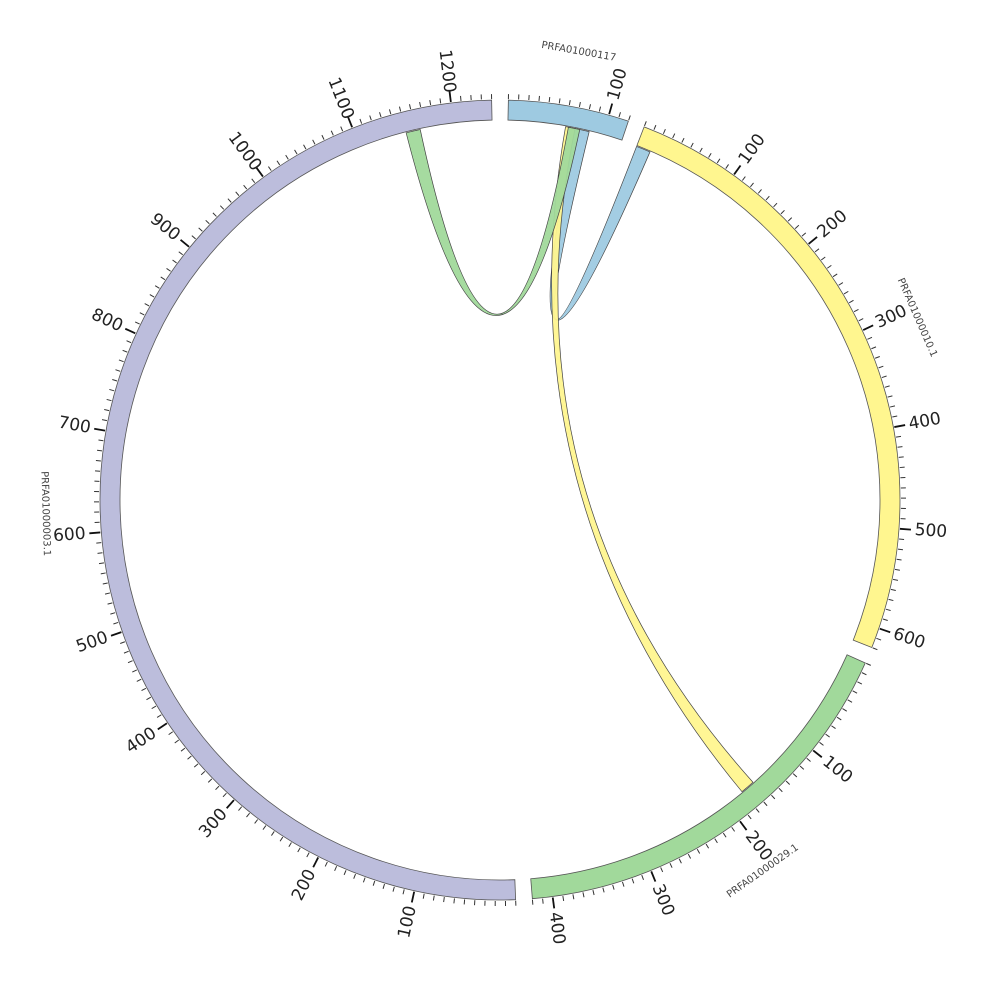  What do you see at coordinates (557, 928) in the screenshot?
I see `tick-label-prfa01000029-1-400: 400` at bounding box center [557, 928].